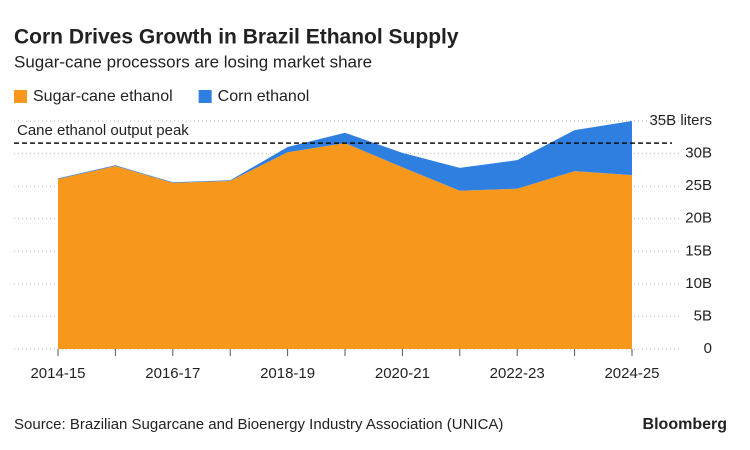 This screenshot has width=750, height=450. I want to click on legend: Sugar-cane ethanol Corn ethanol, so click(161, 96).